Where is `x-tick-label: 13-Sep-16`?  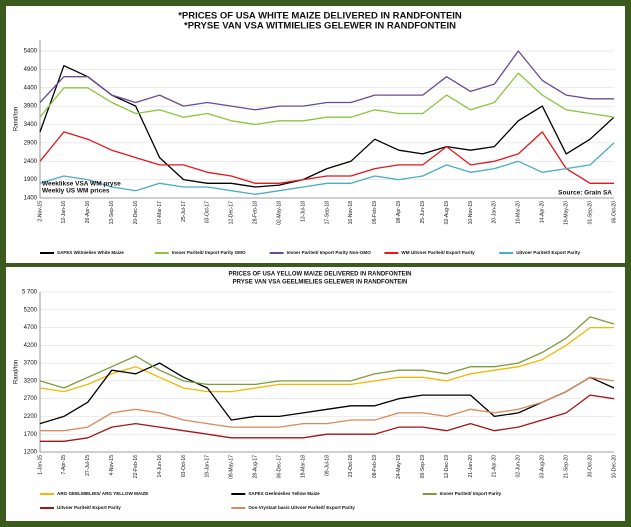
x-tick-label: 13-Sep-16 is located at coordinates (112, 213).